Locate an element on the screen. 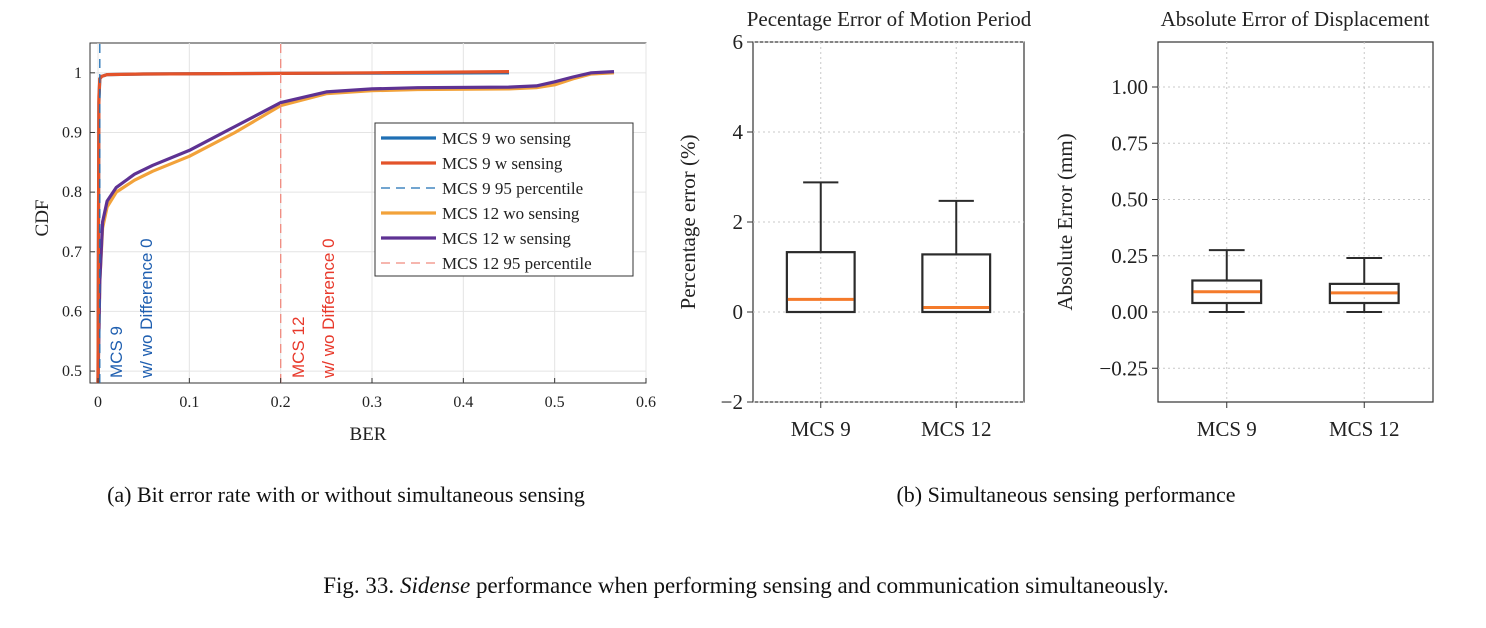 The width and height of the screenshot is (1486, 628). displacement-y-tick-label: 1.00 is located at coordinates (1129, 87).